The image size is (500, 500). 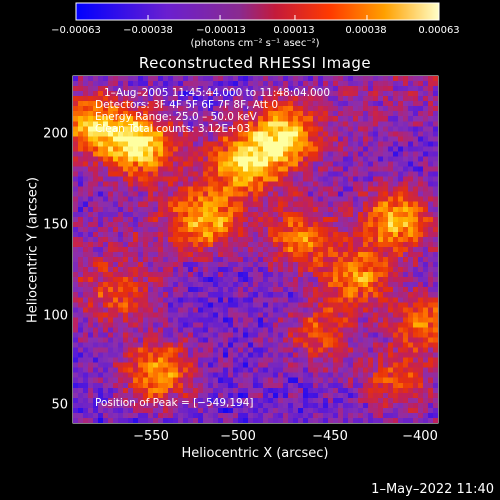 I want to click on annotation-peak-position: Position of Peak = [−549,194], so click(x=174, y=403).